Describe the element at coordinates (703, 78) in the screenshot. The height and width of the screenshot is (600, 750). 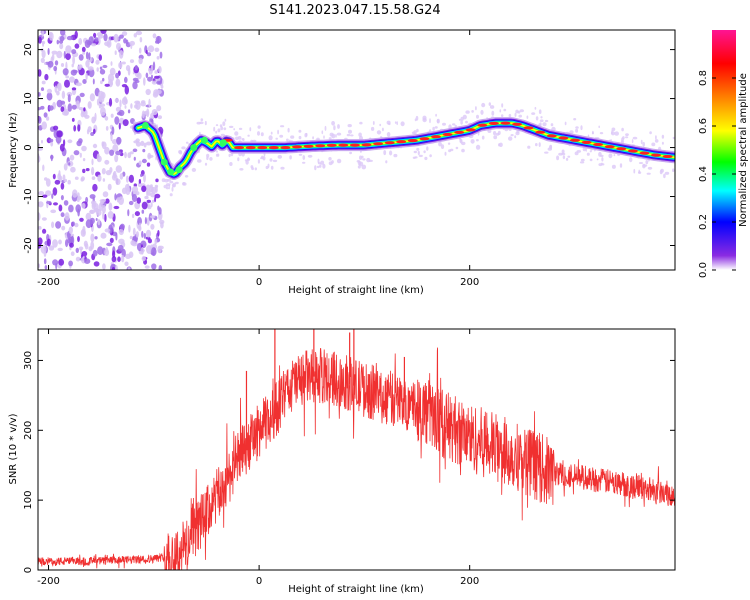
I see `colorbar-tick-label: 0.8` at that location.